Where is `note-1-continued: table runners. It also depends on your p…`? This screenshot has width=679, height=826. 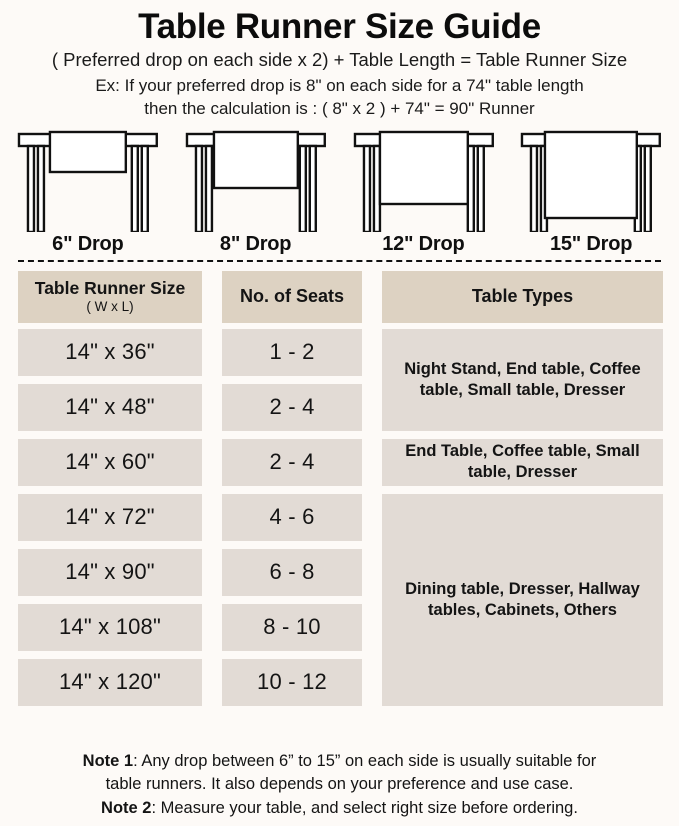
note-1-continued: table runners. It also depends on your p… is located at coordinates (339, 784).